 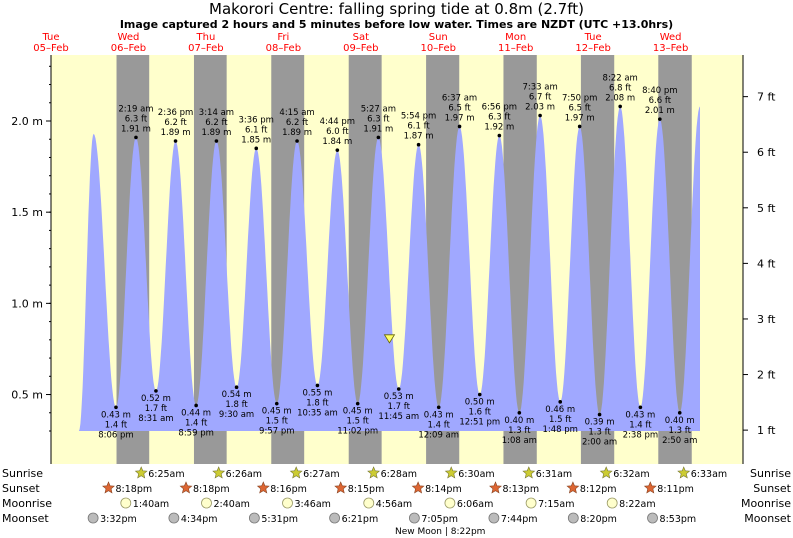 I want to click on low-label: 0.45 m, so click(x=358, y=412).